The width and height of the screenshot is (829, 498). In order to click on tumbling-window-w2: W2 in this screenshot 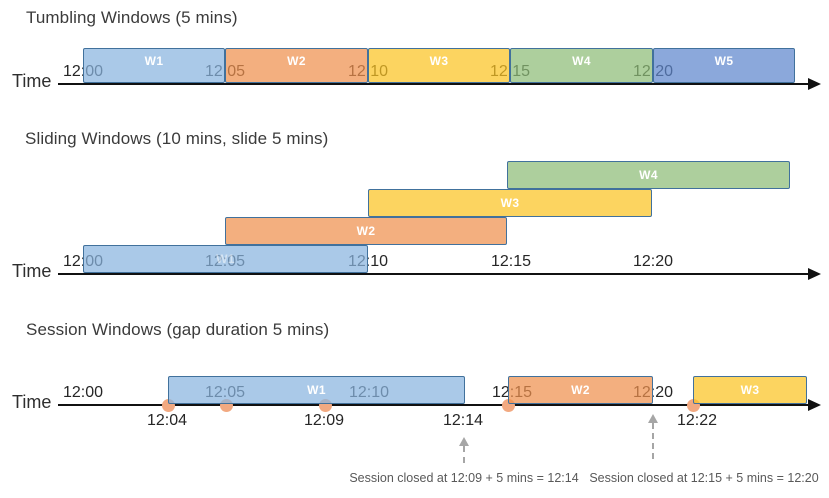, I will do `click(296, 65)`.